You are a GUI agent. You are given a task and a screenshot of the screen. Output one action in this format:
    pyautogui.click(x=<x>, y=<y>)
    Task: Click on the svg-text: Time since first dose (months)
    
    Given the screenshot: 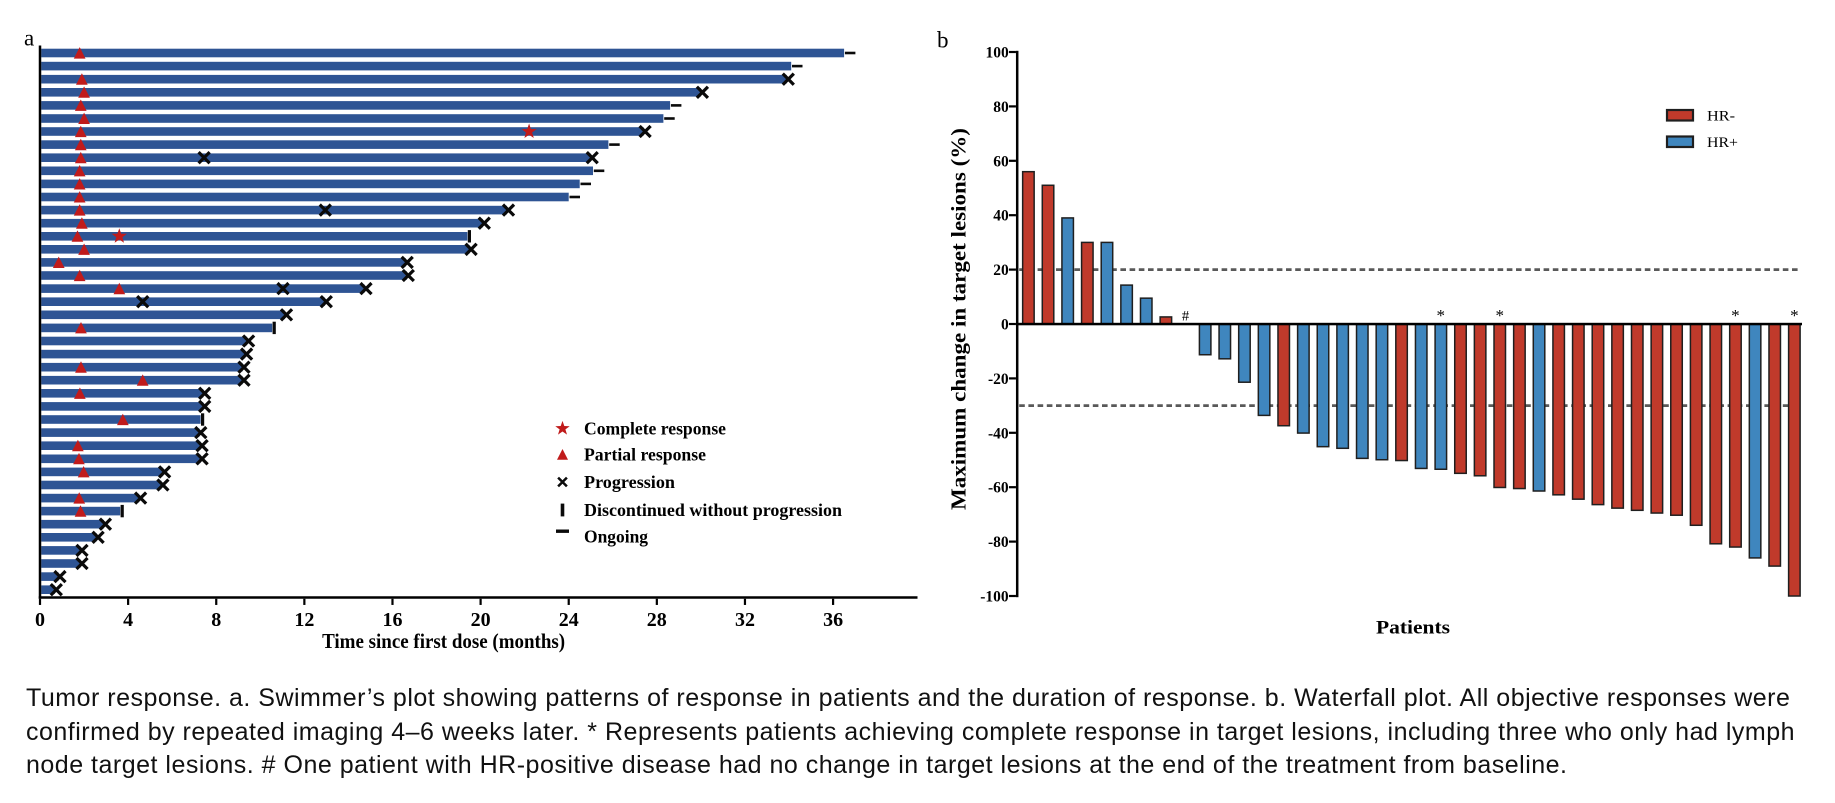 What is the action you would take?
    pyautogui.click(x=443, y=641)
    